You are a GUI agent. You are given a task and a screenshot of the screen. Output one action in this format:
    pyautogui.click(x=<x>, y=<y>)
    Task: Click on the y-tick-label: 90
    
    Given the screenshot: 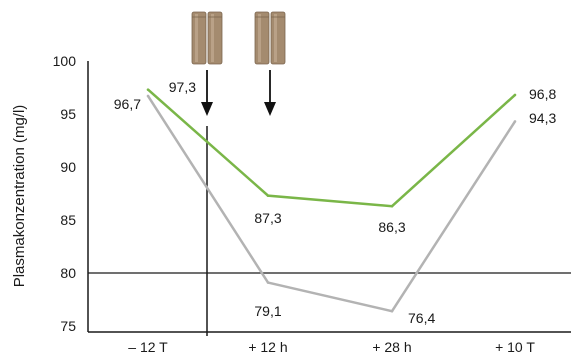 What is the action you would take?
    pyautogui.click(x=68, y=167)
    